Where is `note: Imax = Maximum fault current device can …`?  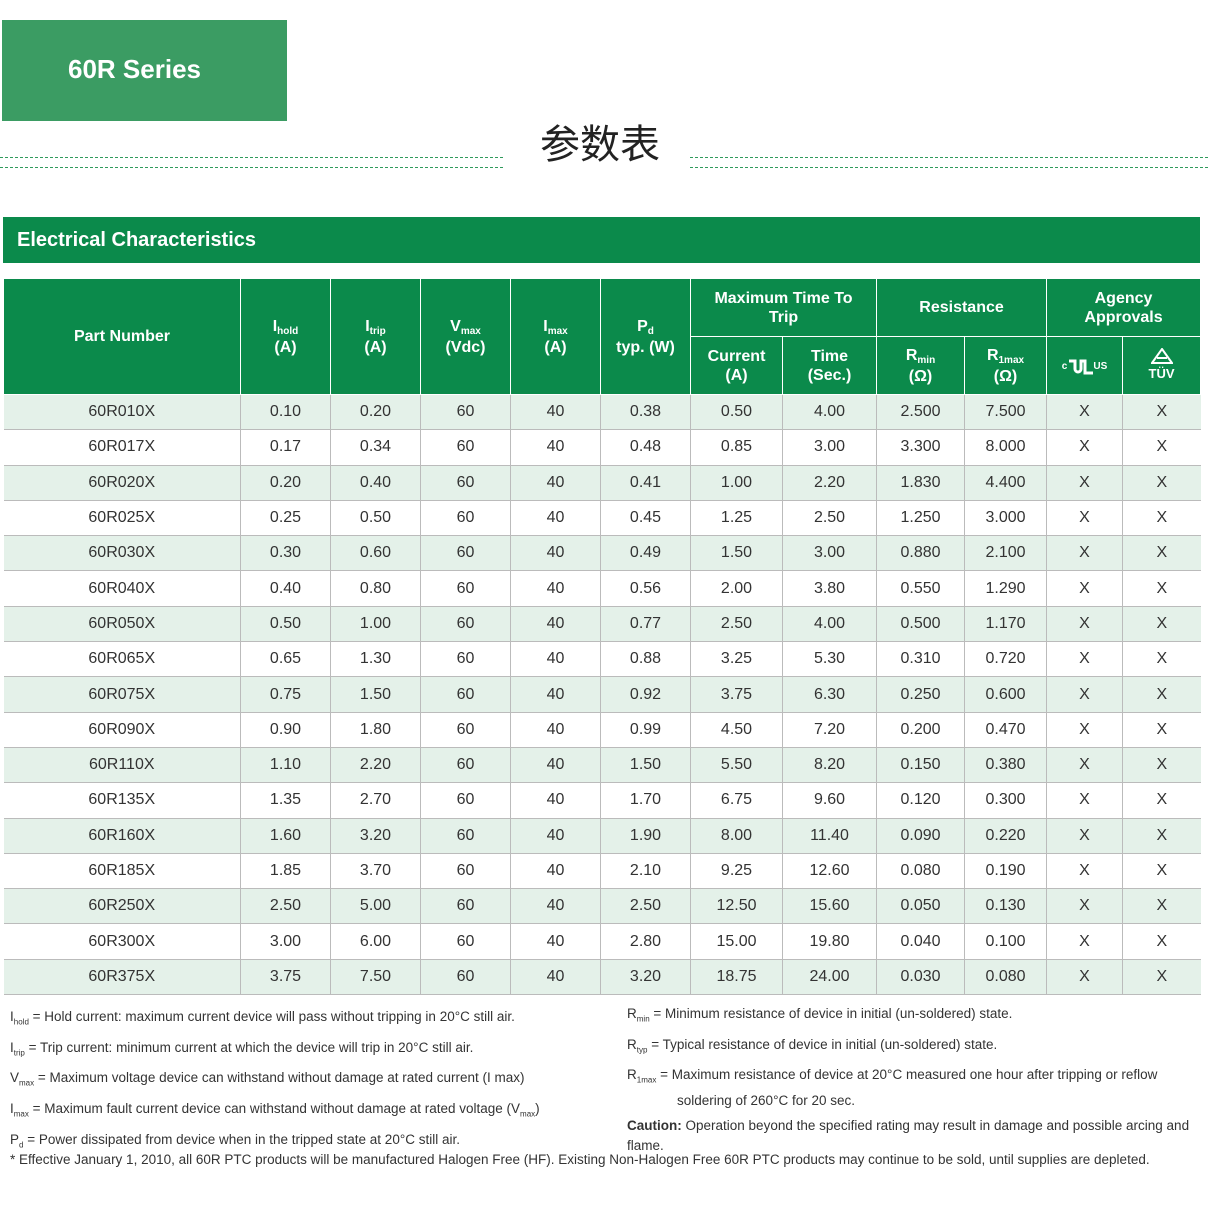 note: Imax = Maximum fault current device can … is located at coordinates (310, 1111).